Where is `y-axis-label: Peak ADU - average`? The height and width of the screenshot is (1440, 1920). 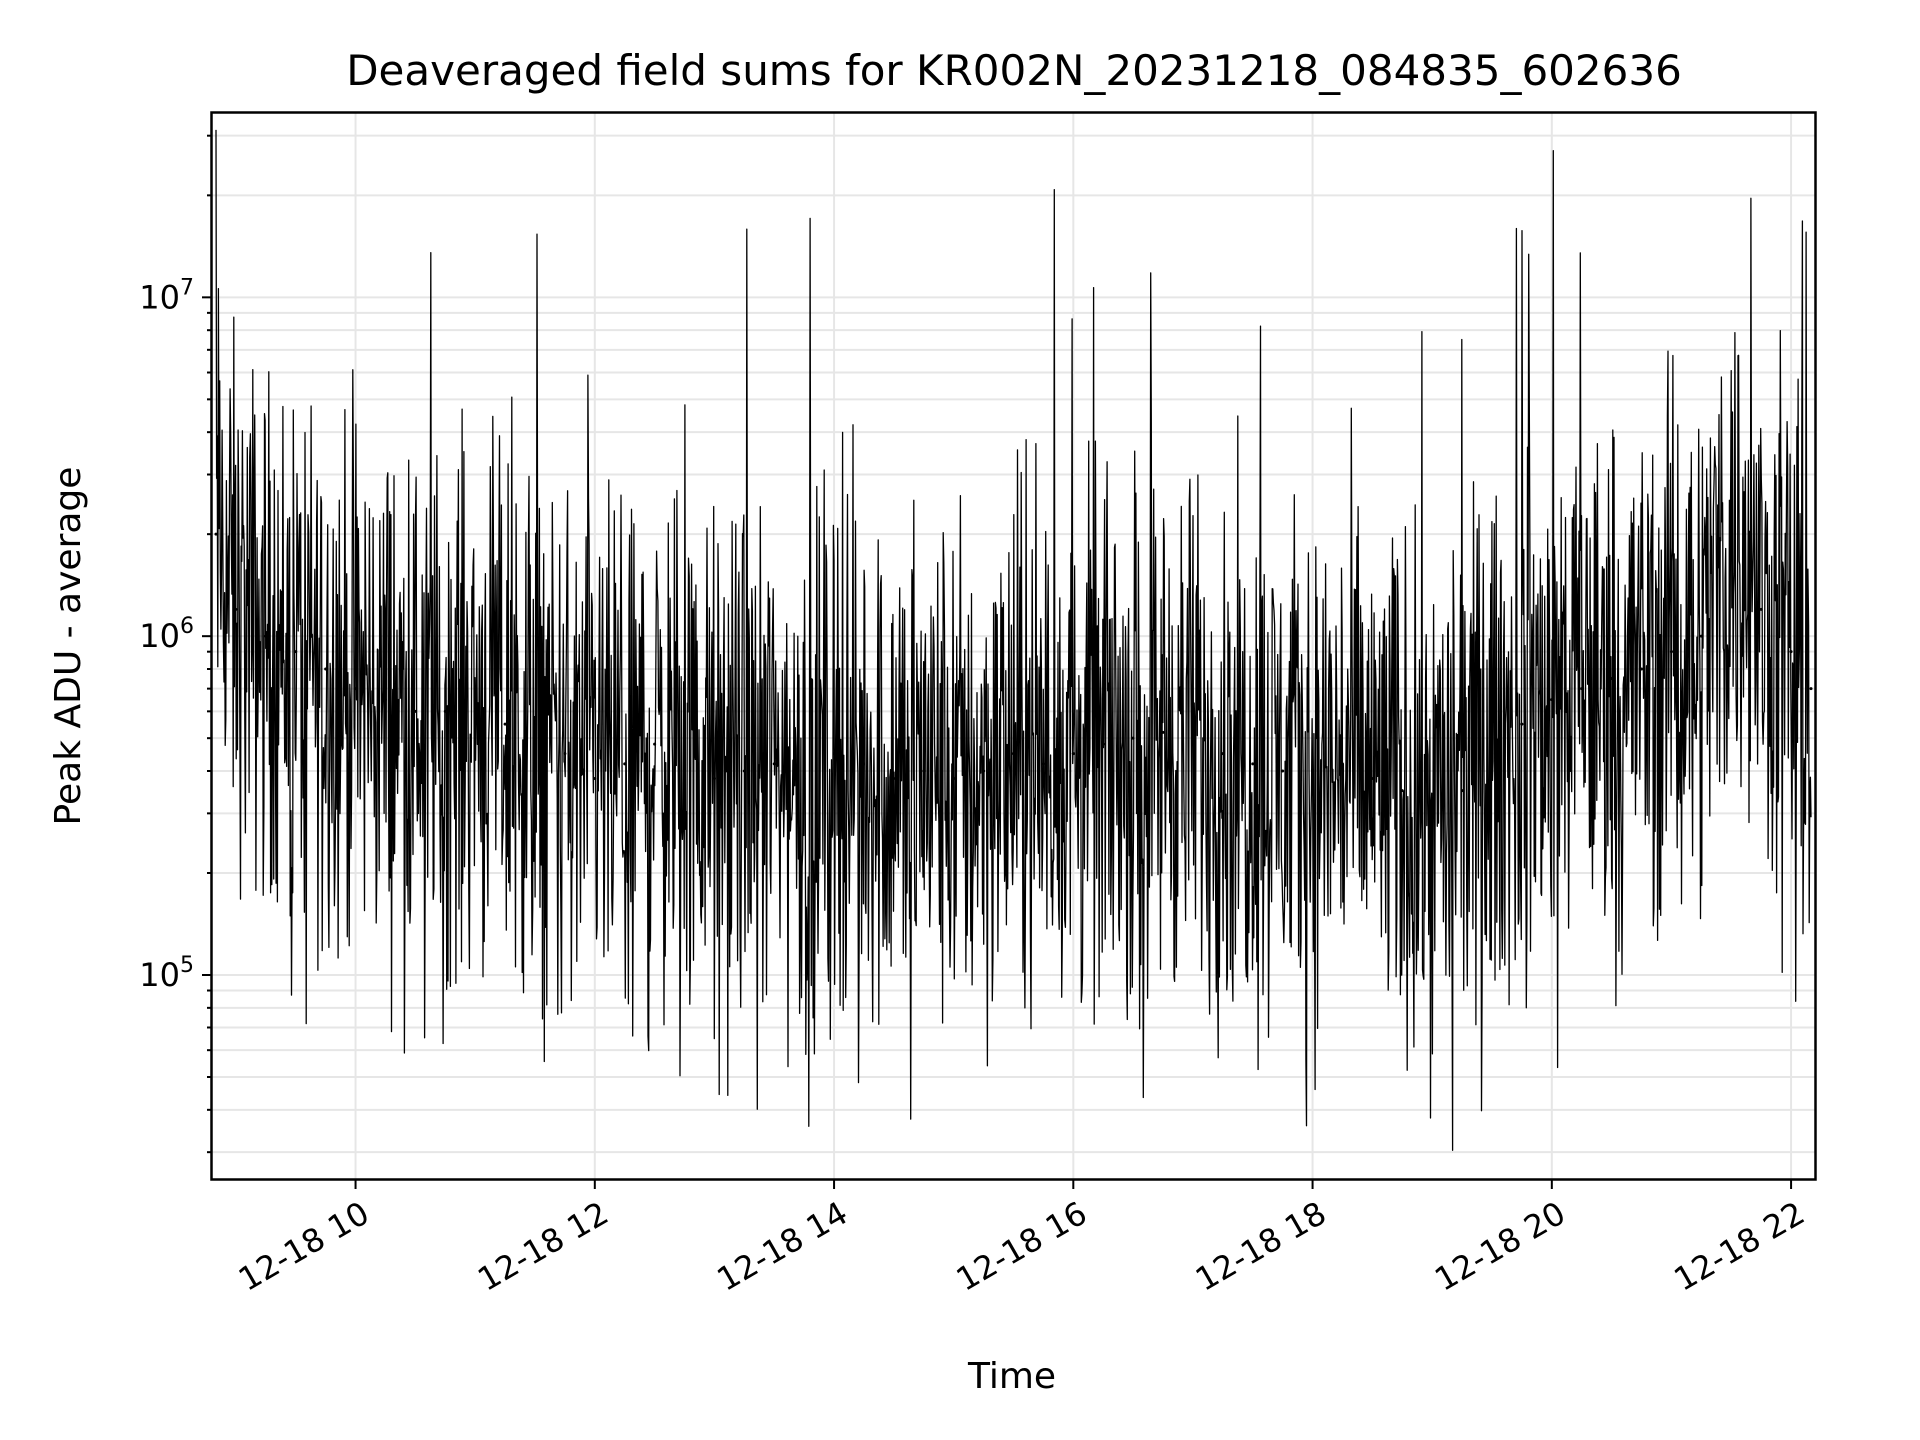
y-axis-label: Peak ADU - average is located at coordinates (68, 646).